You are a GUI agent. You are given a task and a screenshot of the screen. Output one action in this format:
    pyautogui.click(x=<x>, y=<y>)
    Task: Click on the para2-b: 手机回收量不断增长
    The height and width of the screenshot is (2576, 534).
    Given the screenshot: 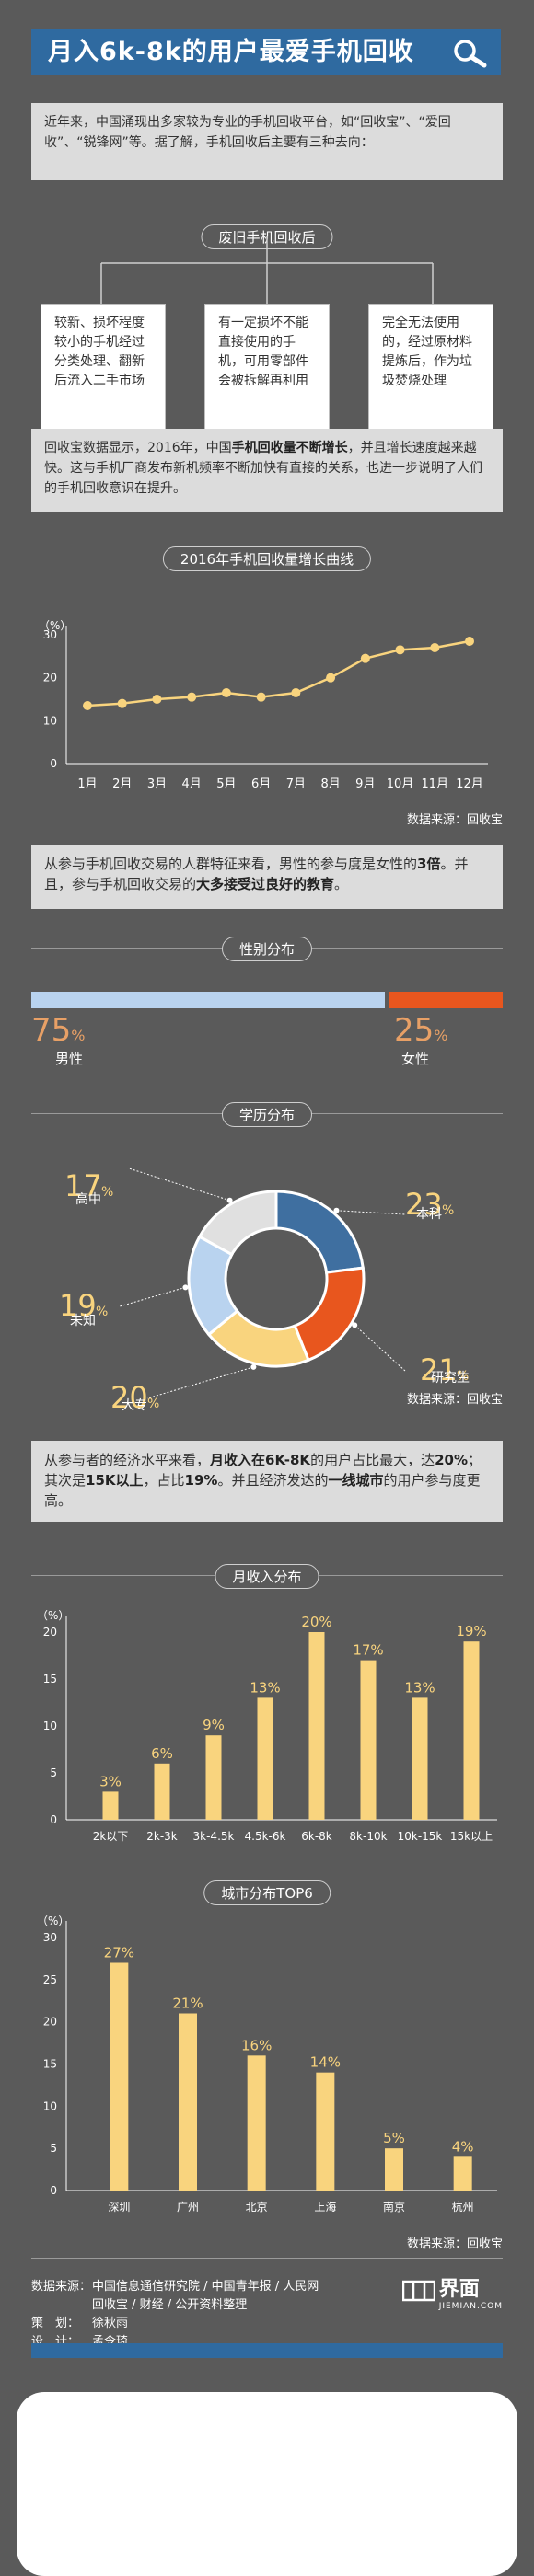 What is the action you would take?
    pyautogui.click(x=289, y=448)
    